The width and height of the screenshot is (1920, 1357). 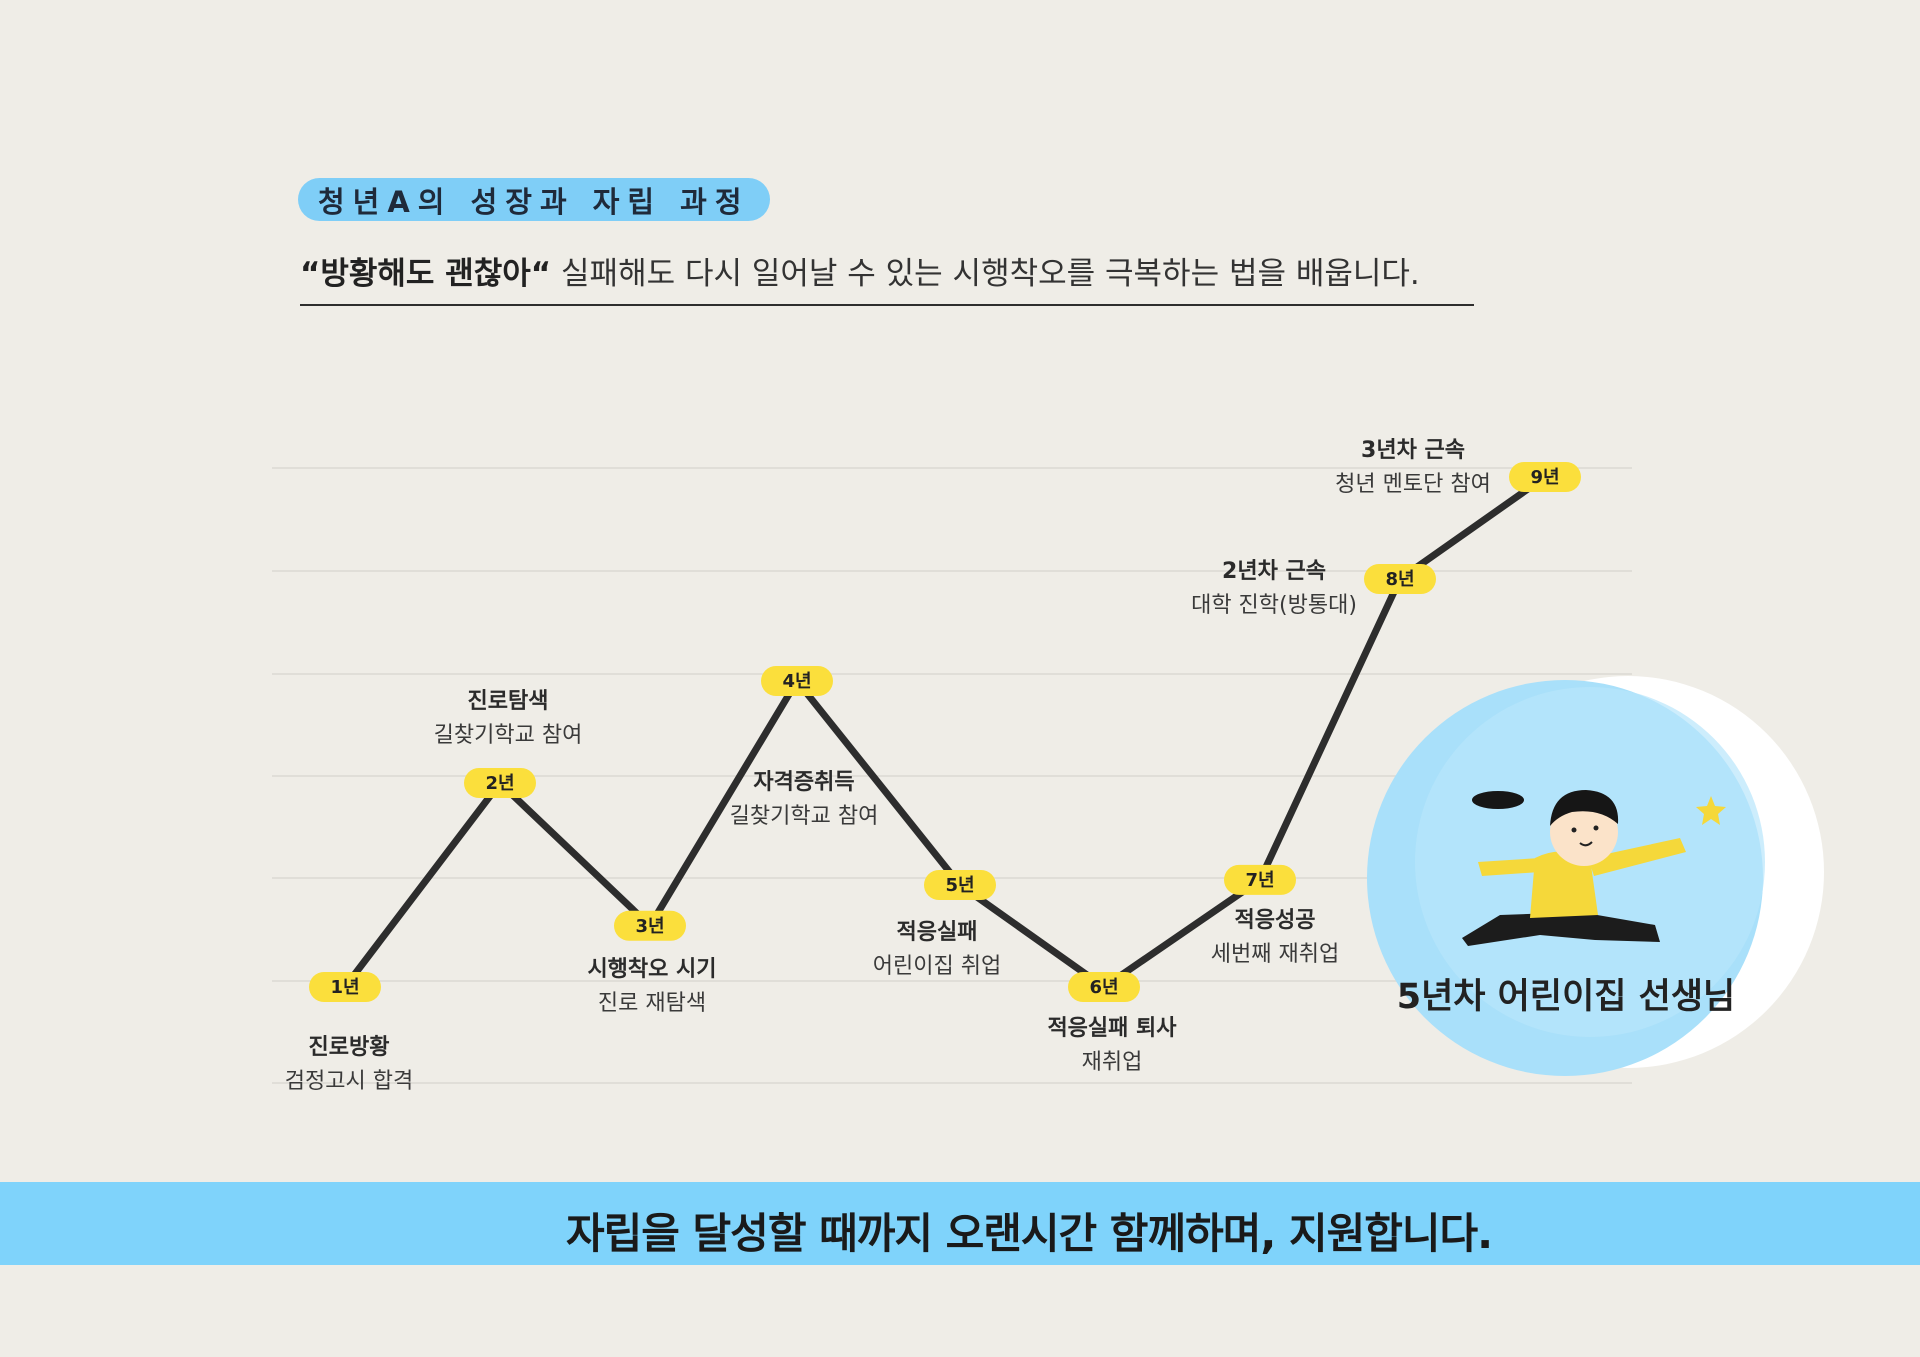 I want to click on child-figure-icon, so click(x=1594, y=868).